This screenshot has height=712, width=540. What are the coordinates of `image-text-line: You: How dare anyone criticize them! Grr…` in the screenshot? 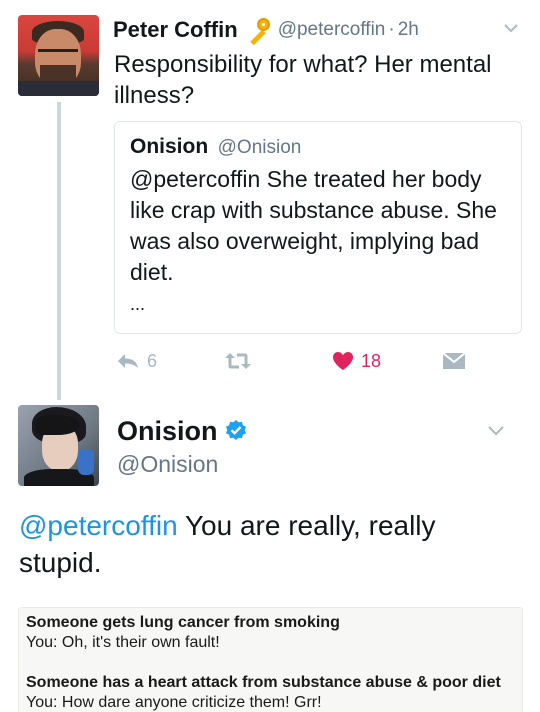 It's located at (174, 702).